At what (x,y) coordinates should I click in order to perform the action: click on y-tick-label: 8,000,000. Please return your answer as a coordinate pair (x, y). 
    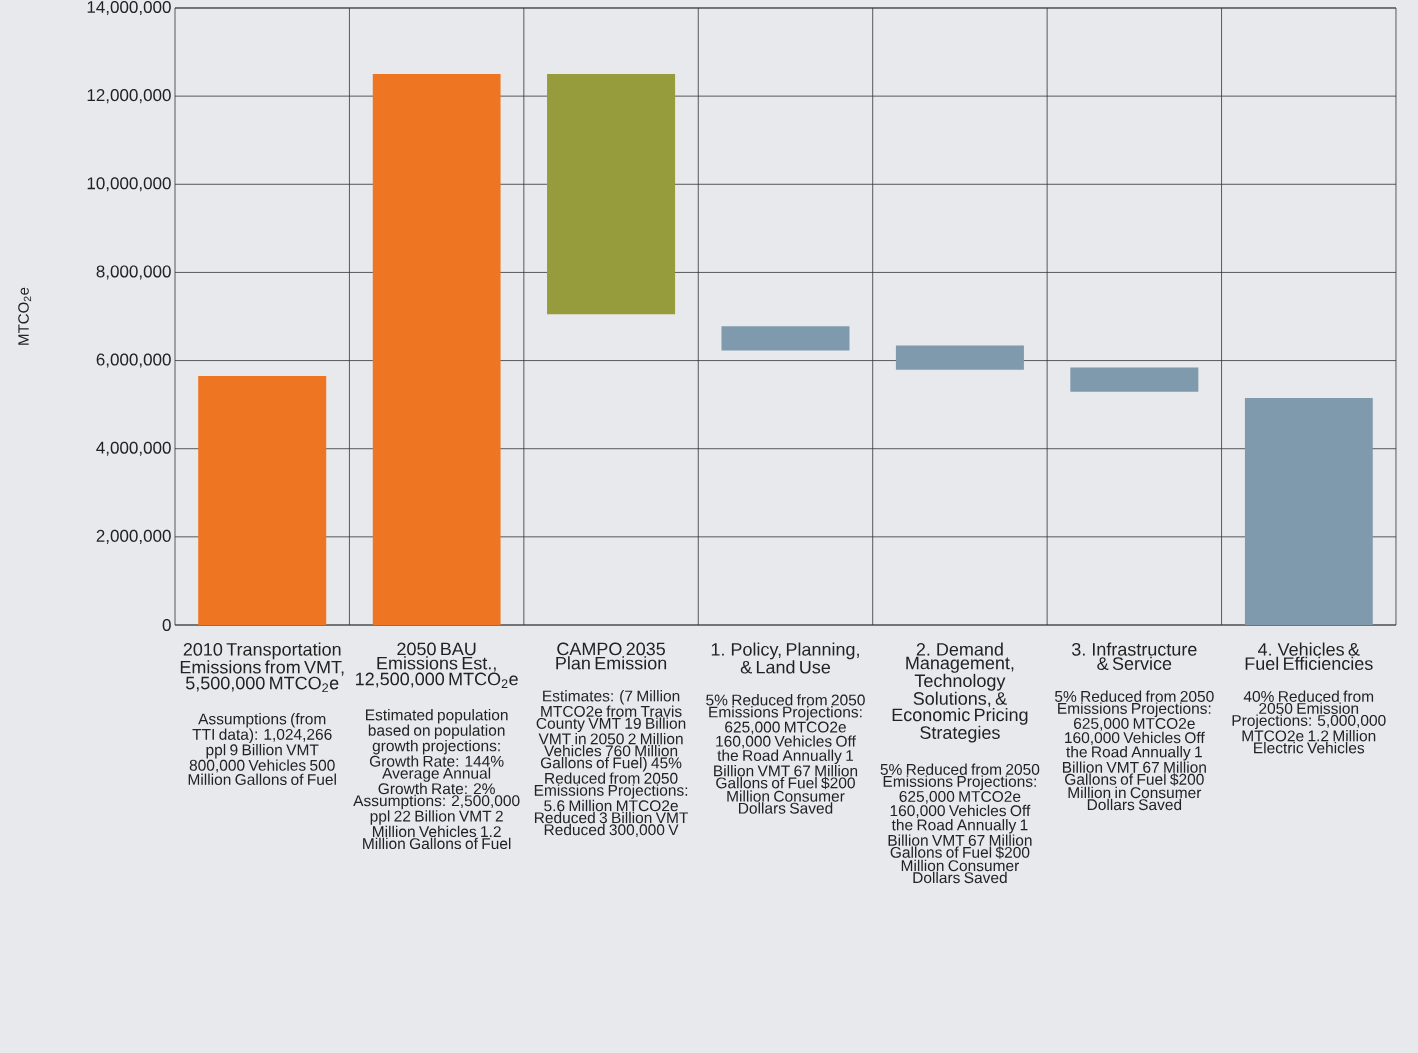
    Looking at the image, I should click on (133, 272).